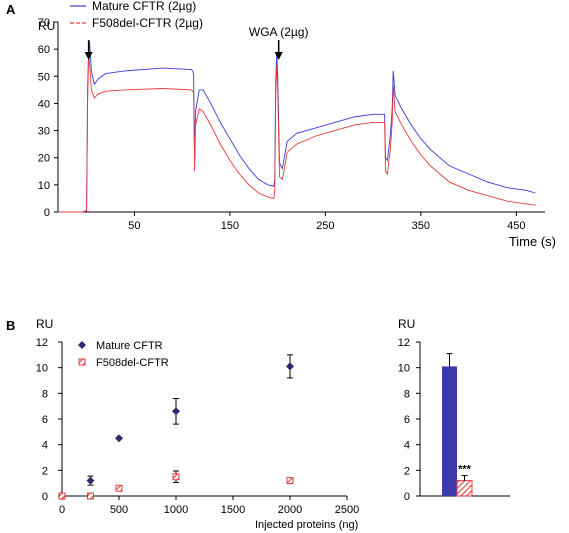 The width and height of the screenshot is (569, 533). What do you see at coordinates (532, 241) in the screenshot?
I see `panel-a-xlabel: Time (s)` at bounding box center [532, 241].